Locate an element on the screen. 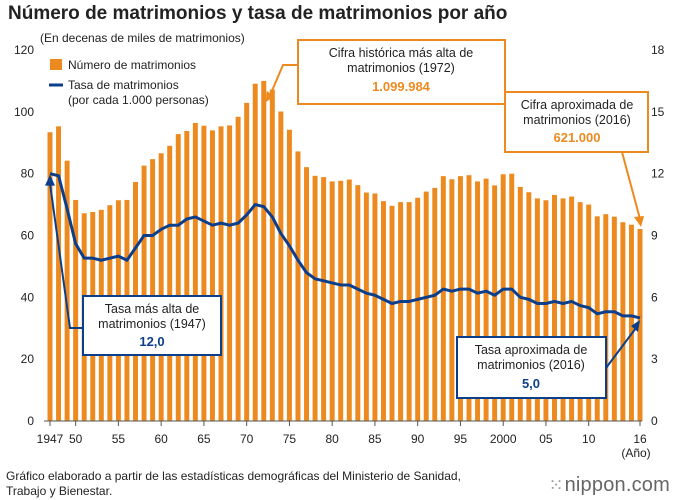  bar-1998 is located at coordinates (486, 299).